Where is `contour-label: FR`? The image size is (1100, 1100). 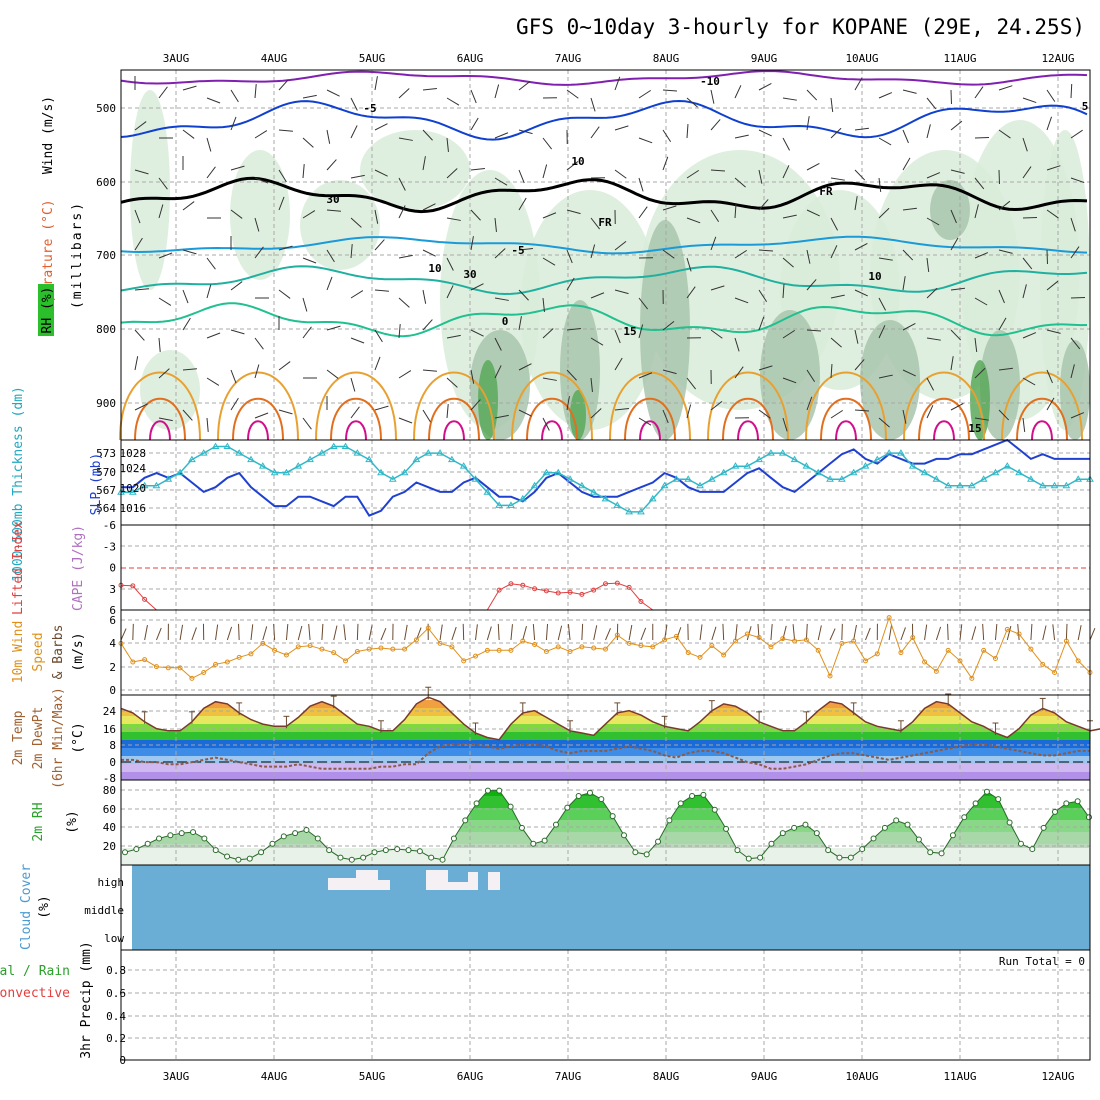
contour-label: FR is located at coordinates (826, 191).